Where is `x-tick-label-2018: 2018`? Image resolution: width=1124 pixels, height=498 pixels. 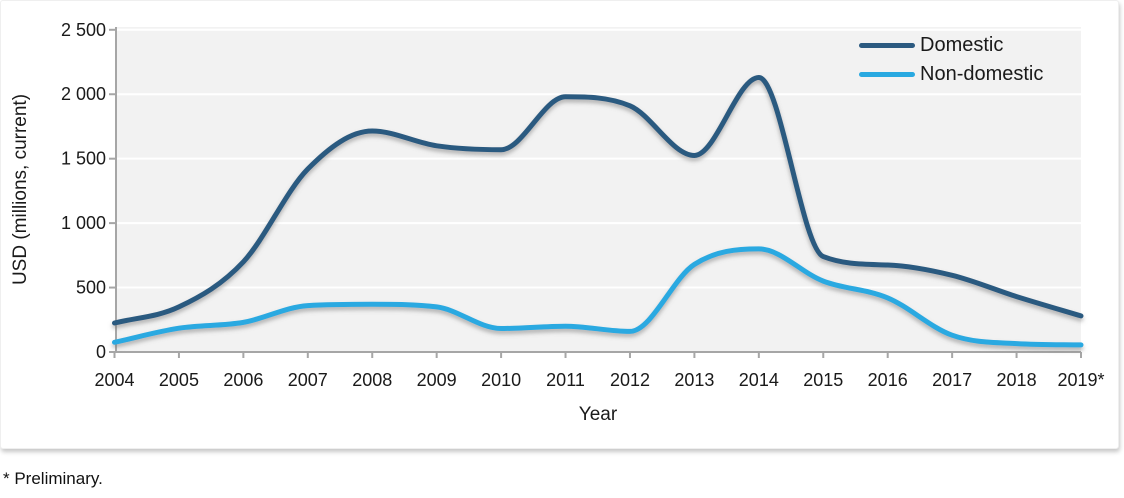 x-tick-label-2018: 2018 is located at coordinates (1017, 380).